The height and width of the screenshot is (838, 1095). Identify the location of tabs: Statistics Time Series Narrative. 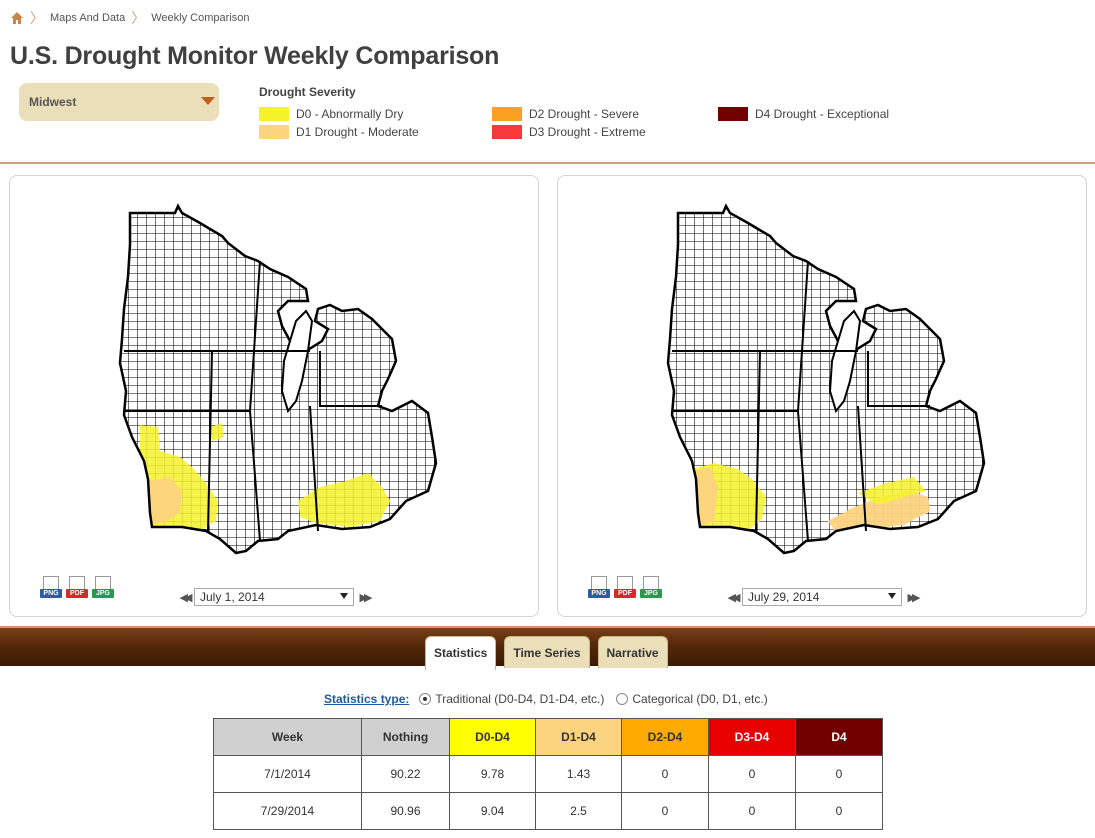
(546, 653).